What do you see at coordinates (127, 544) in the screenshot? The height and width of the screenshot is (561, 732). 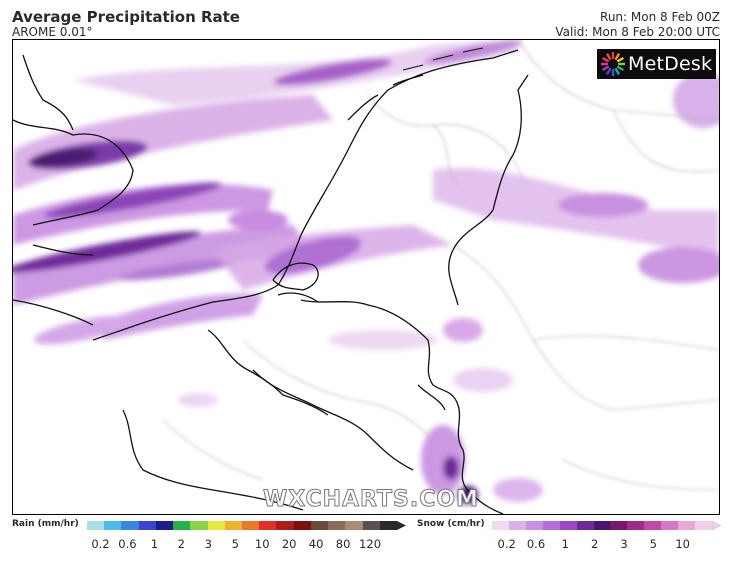 I see `rain-tick-label: 0.6` at bounding box center [127, 544].